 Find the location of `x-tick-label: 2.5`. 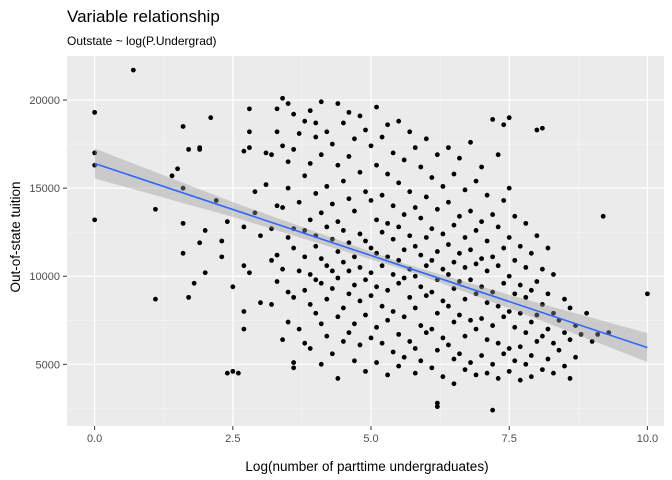

x-tick-label: 2.5 is located at coordinates (232, 439).